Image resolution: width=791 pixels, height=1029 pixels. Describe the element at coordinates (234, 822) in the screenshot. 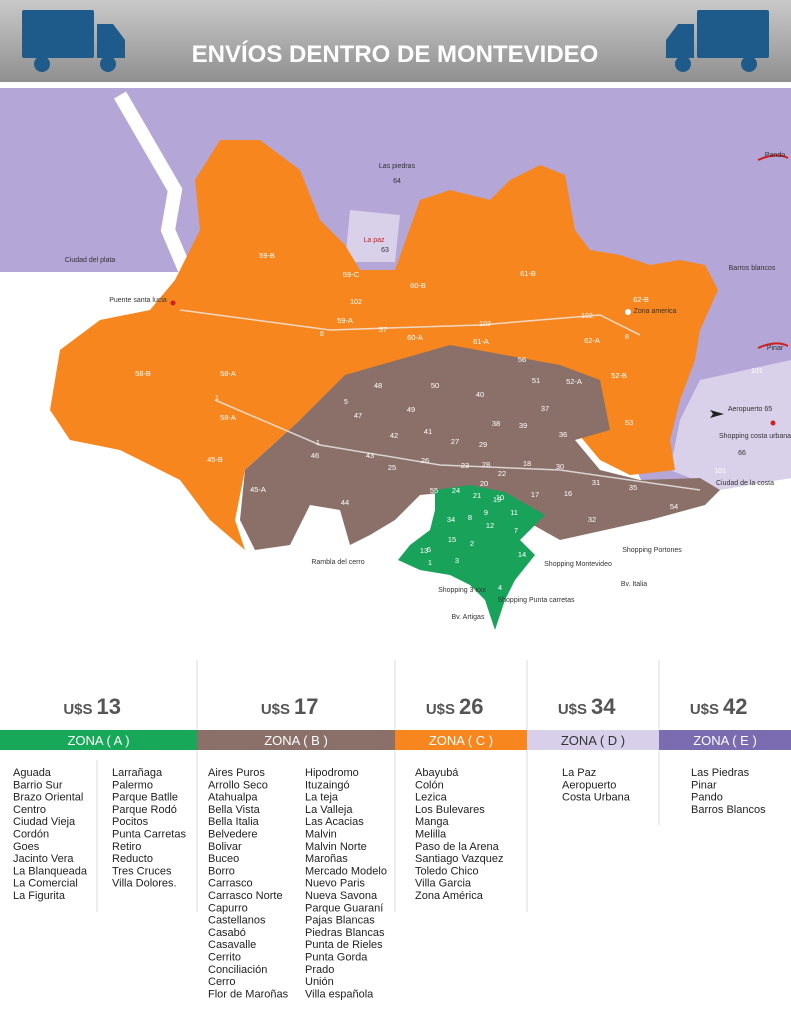

I see `place: Bella Italia` at that location.